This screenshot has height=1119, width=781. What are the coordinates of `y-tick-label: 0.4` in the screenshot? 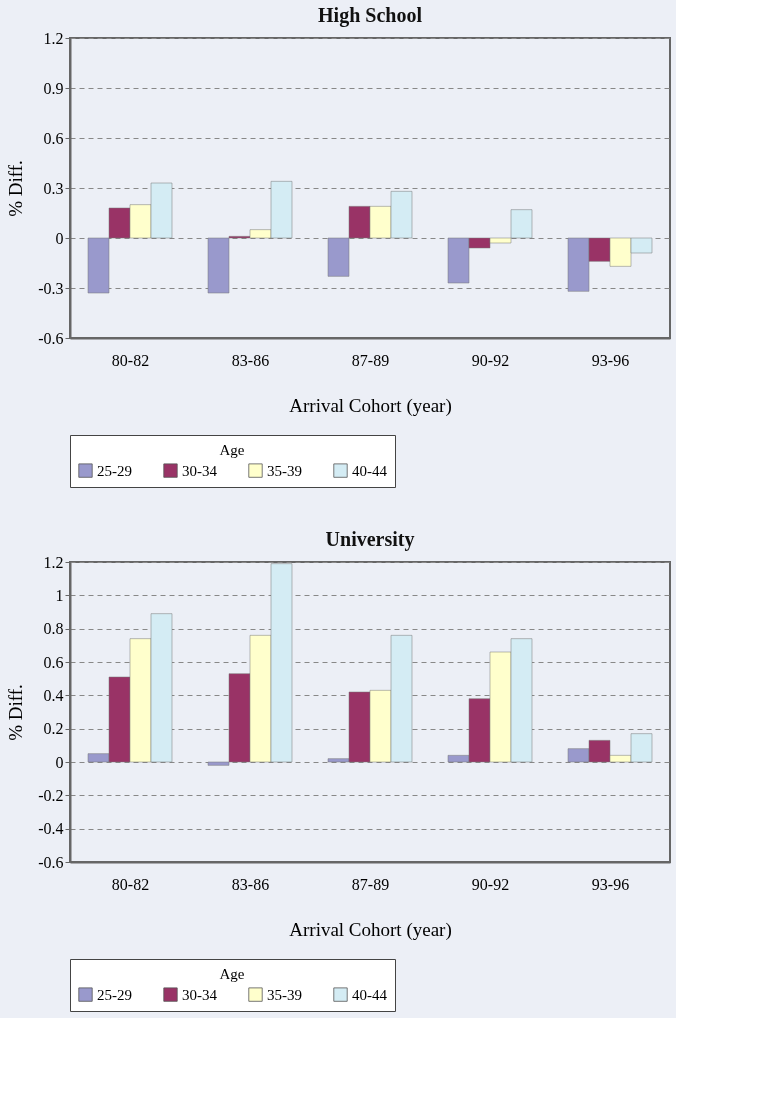 It's located at (53, 695).